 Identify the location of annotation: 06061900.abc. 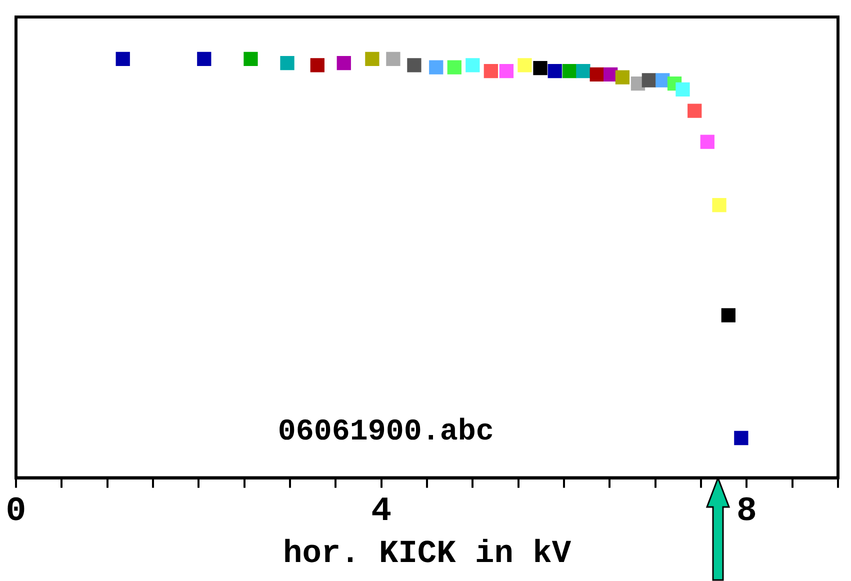
(386, 432).